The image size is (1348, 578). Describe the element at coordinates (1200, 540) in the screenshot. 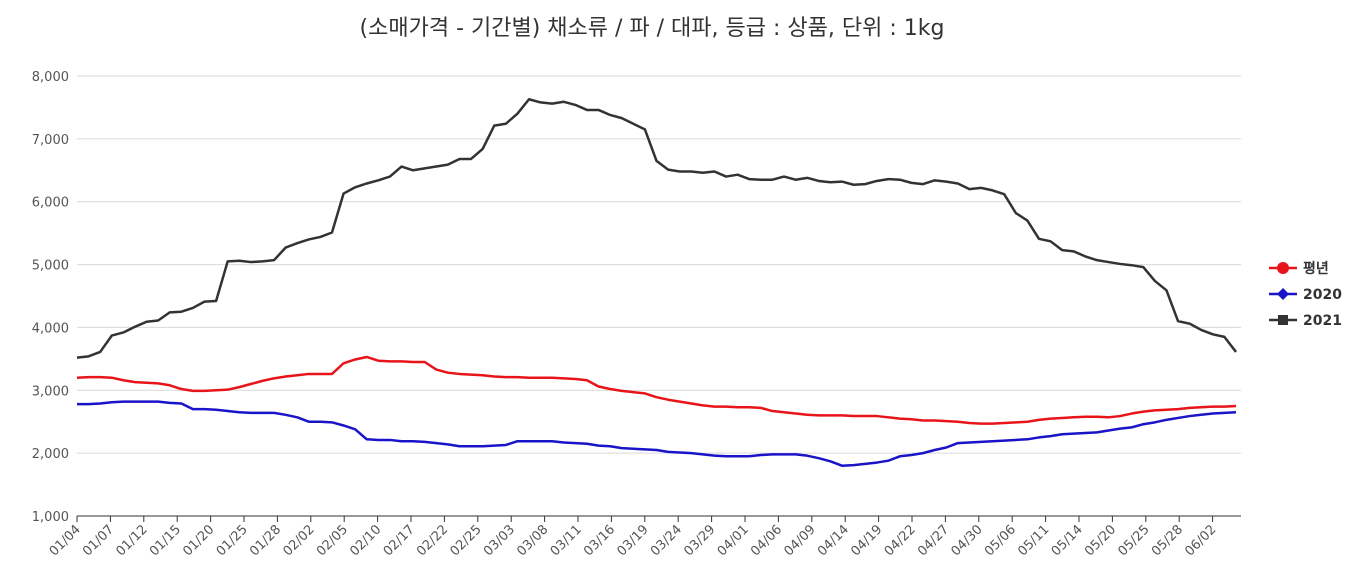

I see `x-tick-label: 06/02` at that location.